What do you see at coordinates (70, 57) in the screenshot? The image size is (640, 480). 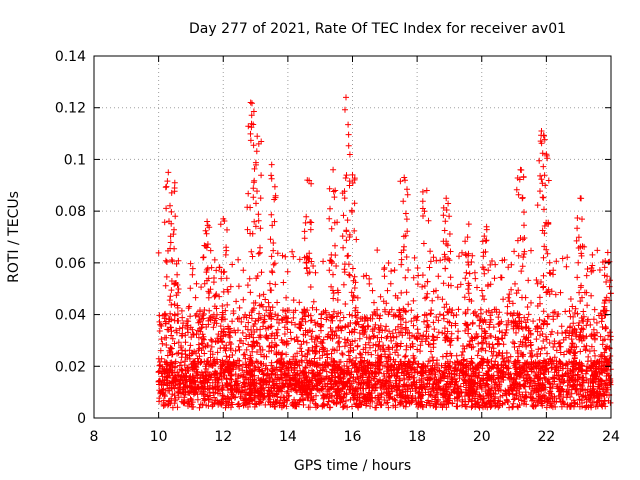 I see `y-tick-label: 0.14` at bounding box center [70, 57].